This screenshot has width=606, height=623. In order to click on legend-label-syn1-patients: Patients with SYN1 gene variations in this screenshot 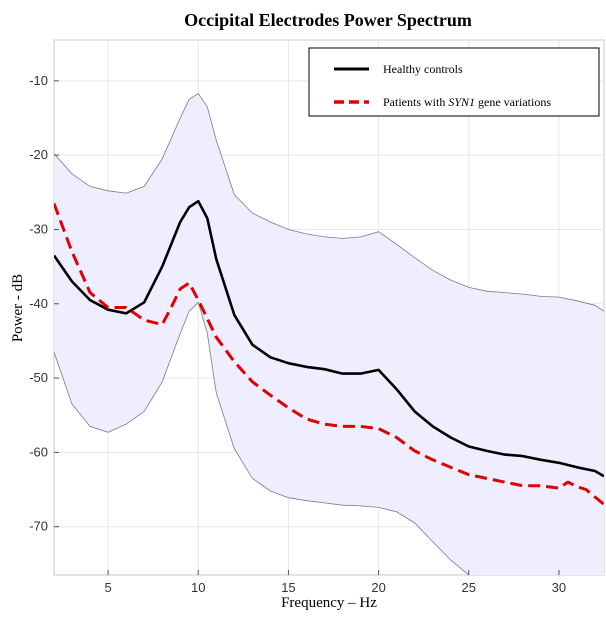, I will do `click(467, 102)`.